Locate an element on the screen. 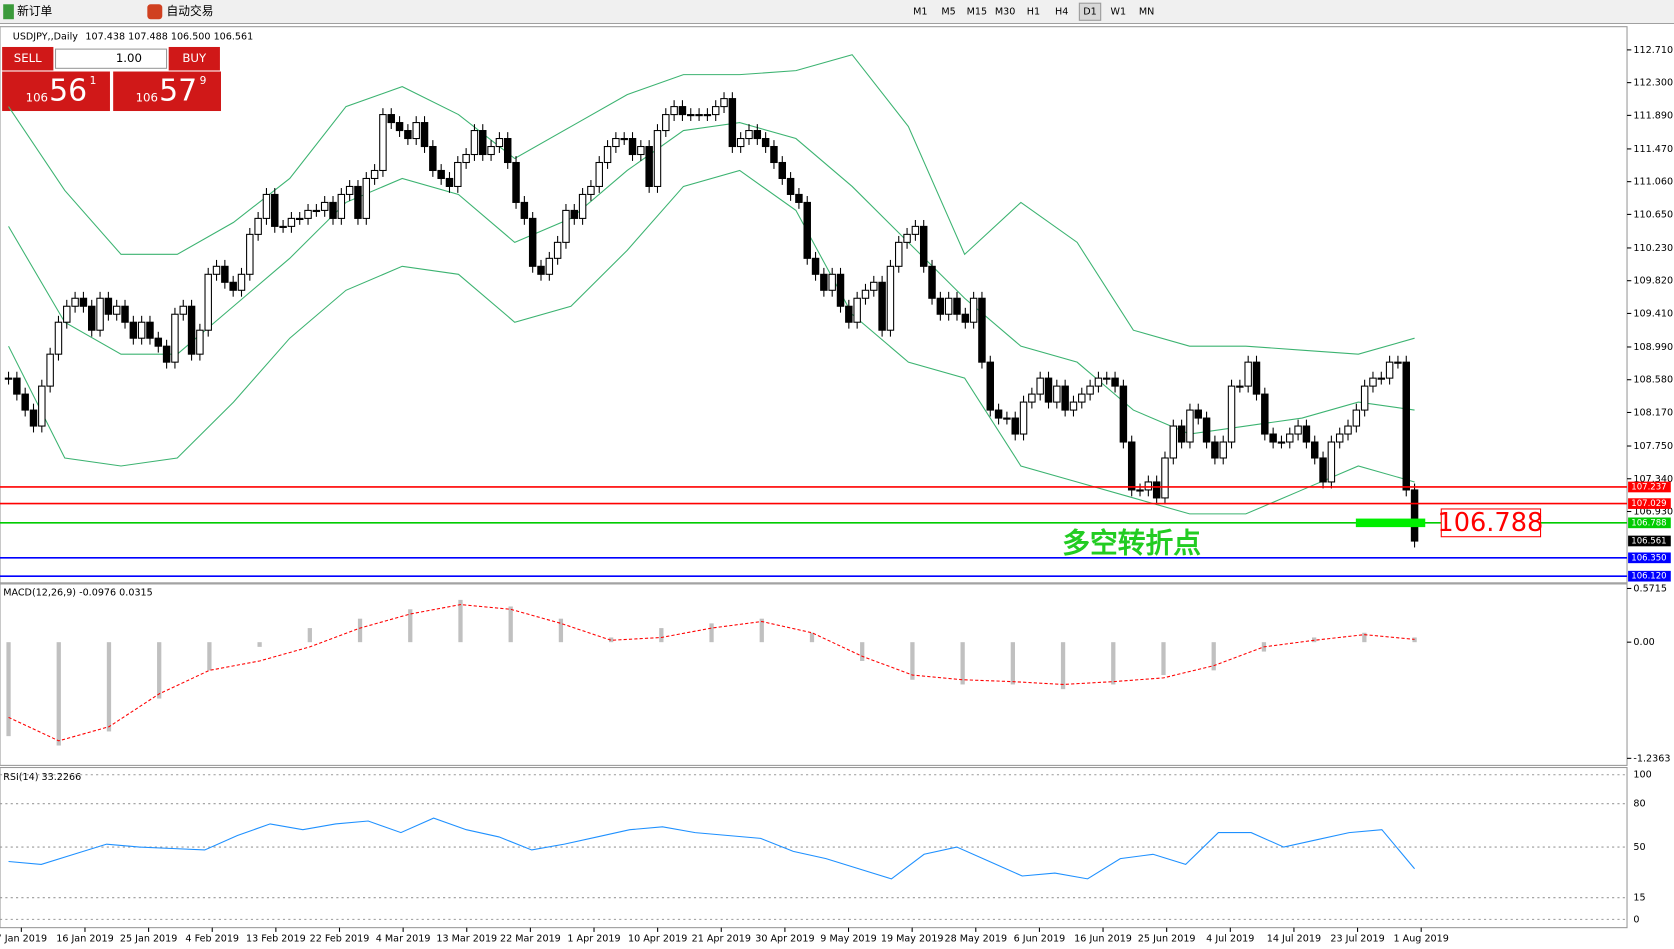 The height and width of the screenshot is (949, 1674). sell-label: SELL is located at coordinates (28, 58).